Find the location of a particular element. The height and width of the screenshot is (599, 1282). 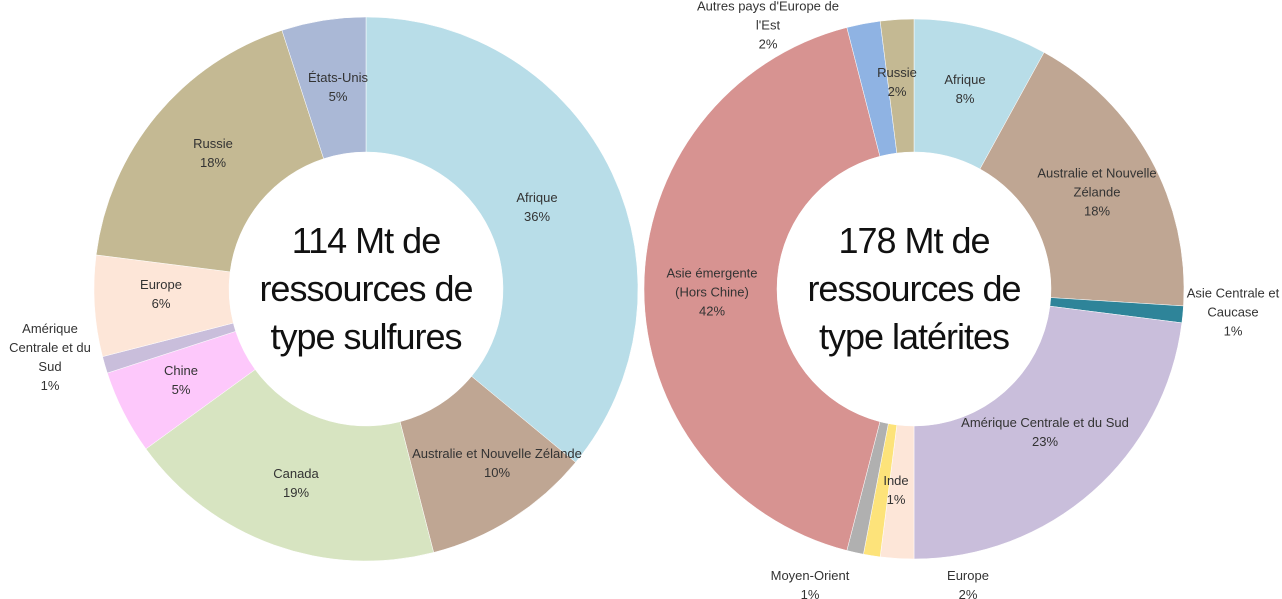

slice-label: Amérique Centrale et du Sud 23% is located at coordinates (1045, 432).